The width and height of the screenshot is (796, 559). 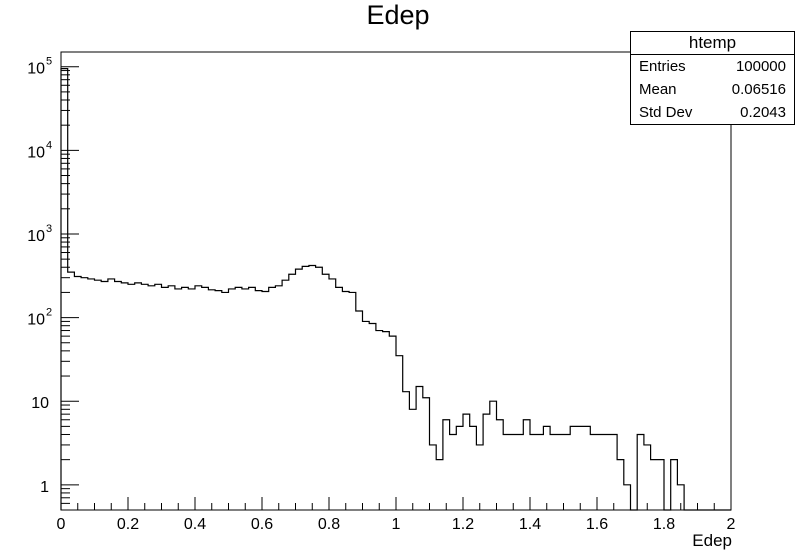 What do you see at coordinates (195, 524) in the screenshot?
I see `x-tick-label: 0.4` at bounding box center [195, 524].